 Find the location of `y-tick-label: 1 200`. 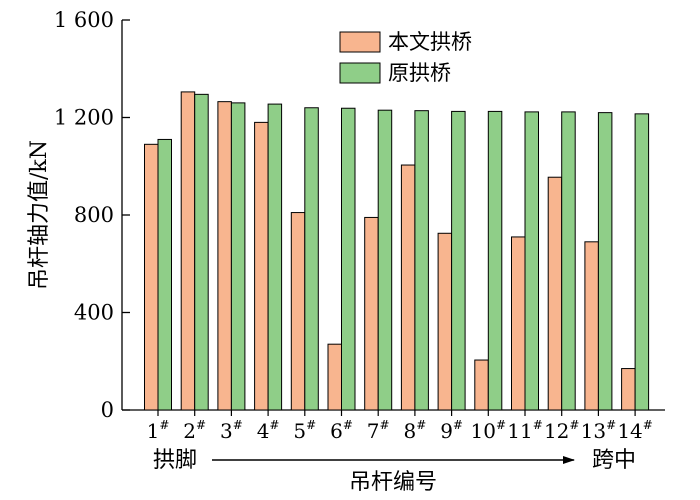

y-tick-label: 1 200 is located at coordinates (84, 118).